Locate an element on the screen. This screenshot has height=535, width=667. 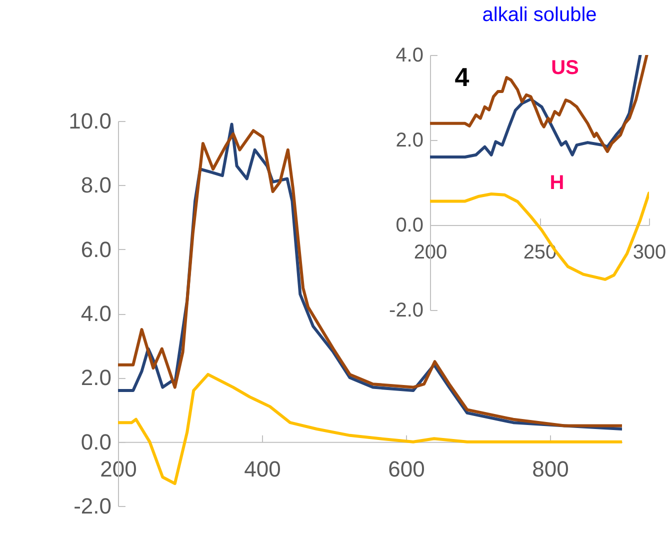
chart-title: alkali soluble is located at coordinates (539, 15).